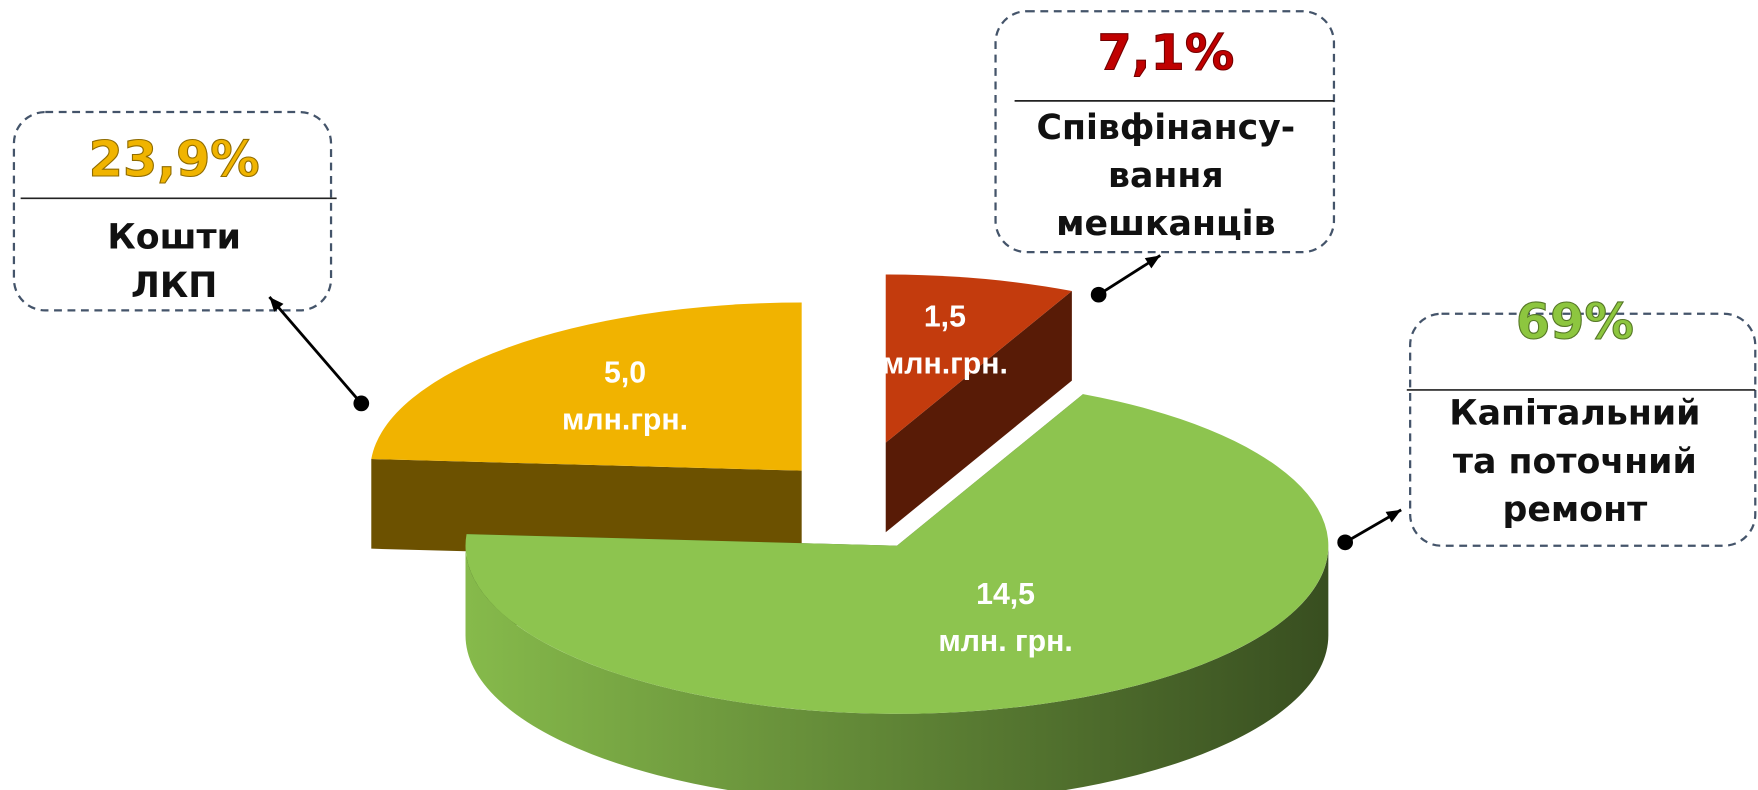 This screenshot has width=1758, height=790. I want to click on category-label: мешканців, so click(1165, 224).